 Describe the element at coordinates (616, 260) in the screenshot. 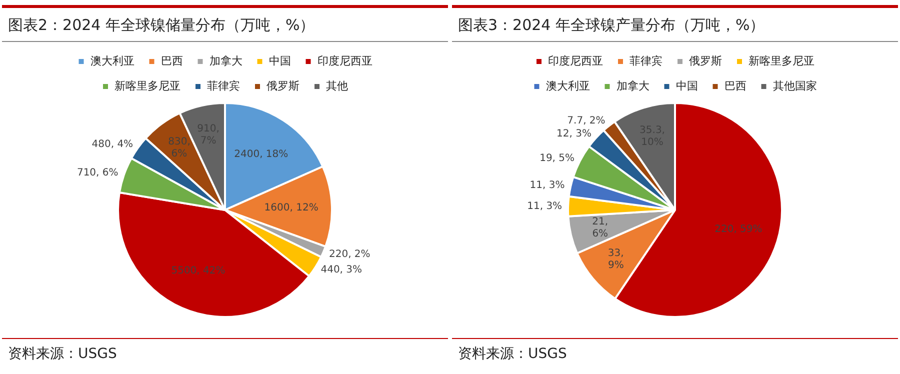

I see `data-label: 33, 9%` at that location.